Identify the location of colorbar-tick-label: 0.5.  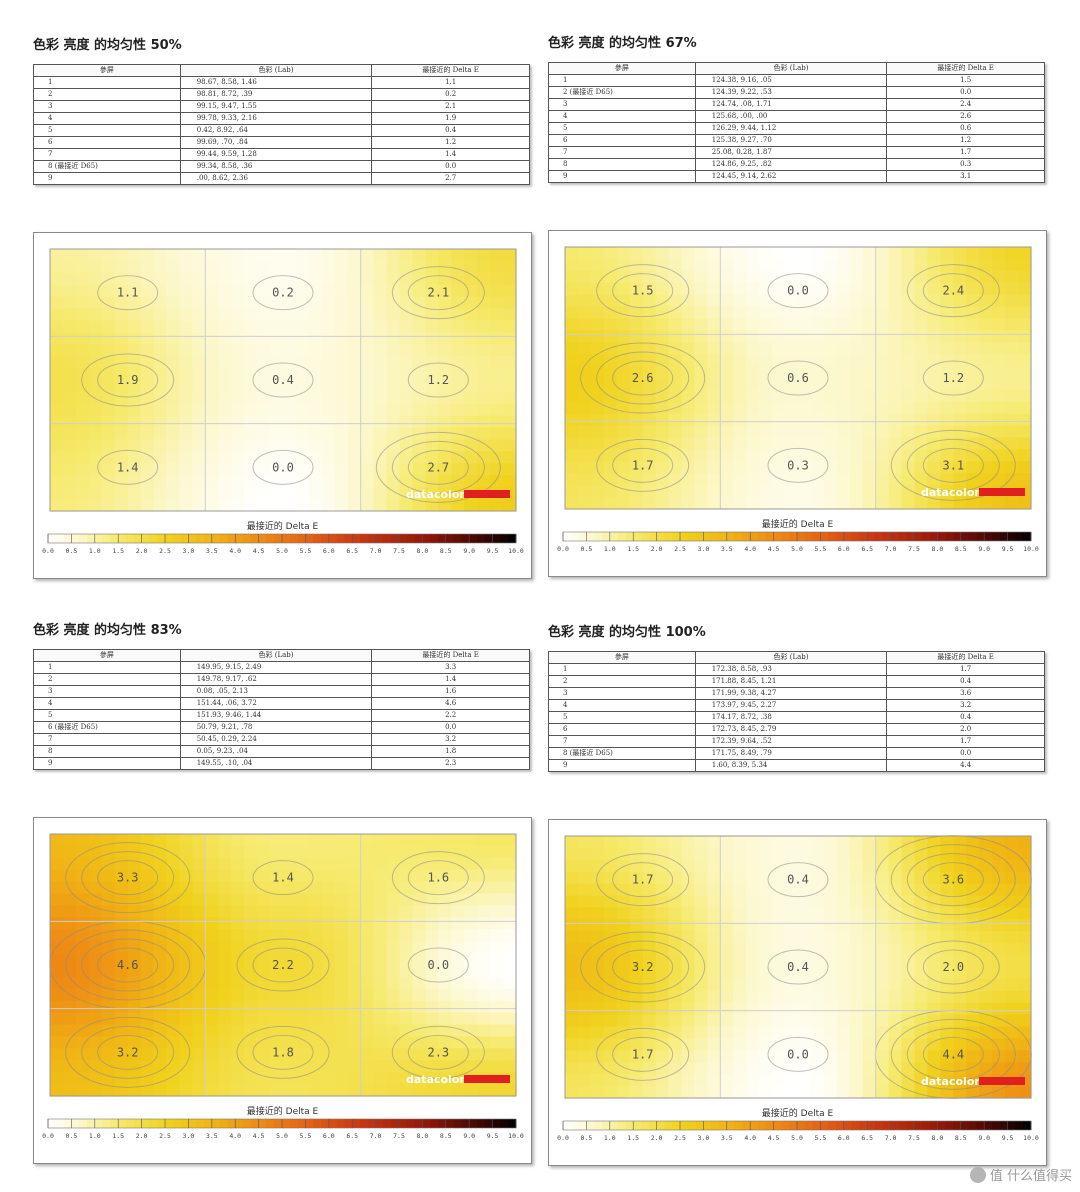
(587, 1138).